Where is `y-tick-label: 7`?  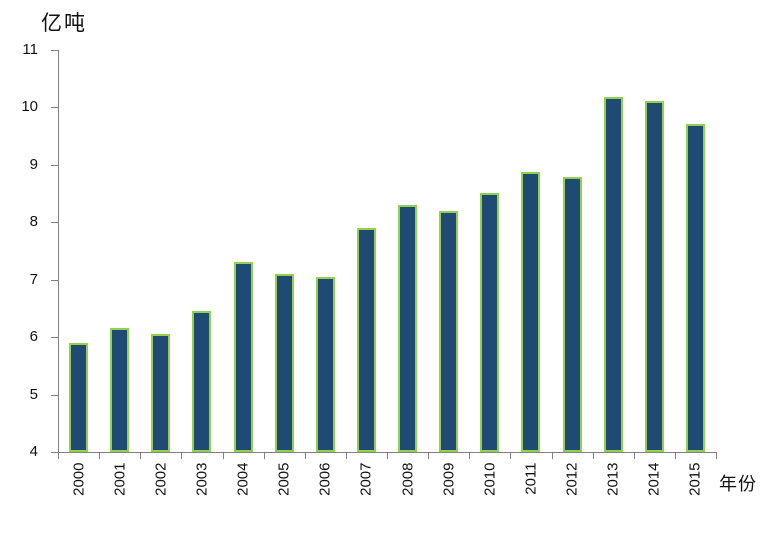
y-tick-label: 7 is located at coordinates (33, 279).